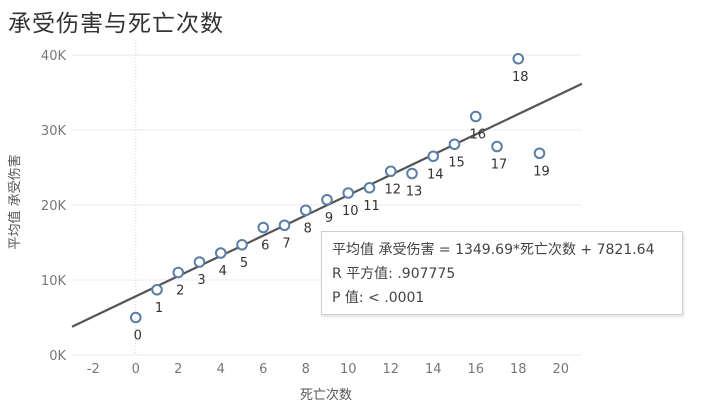 Image resolution: width=720 pixels, height=412 pixels. What do you see at coordinates (433, 369) in the screenshot?
I see `x-tick-label: 14` at bounding box center [433, 369].